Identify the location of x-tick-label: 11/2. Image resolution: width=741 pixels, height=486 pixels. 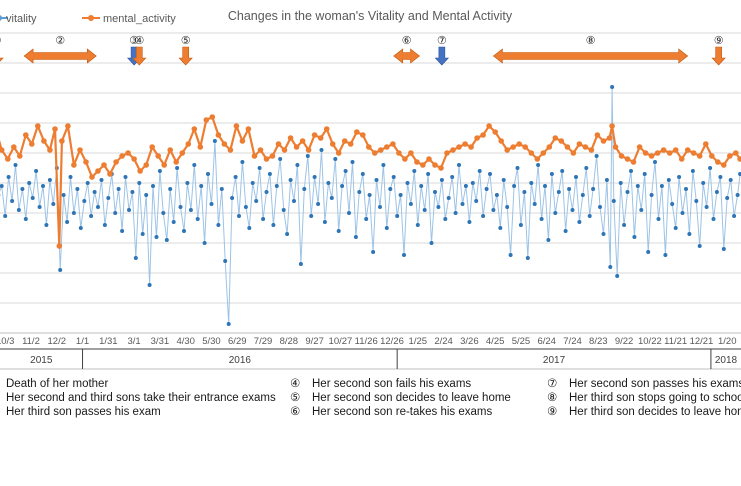
(31, 341).